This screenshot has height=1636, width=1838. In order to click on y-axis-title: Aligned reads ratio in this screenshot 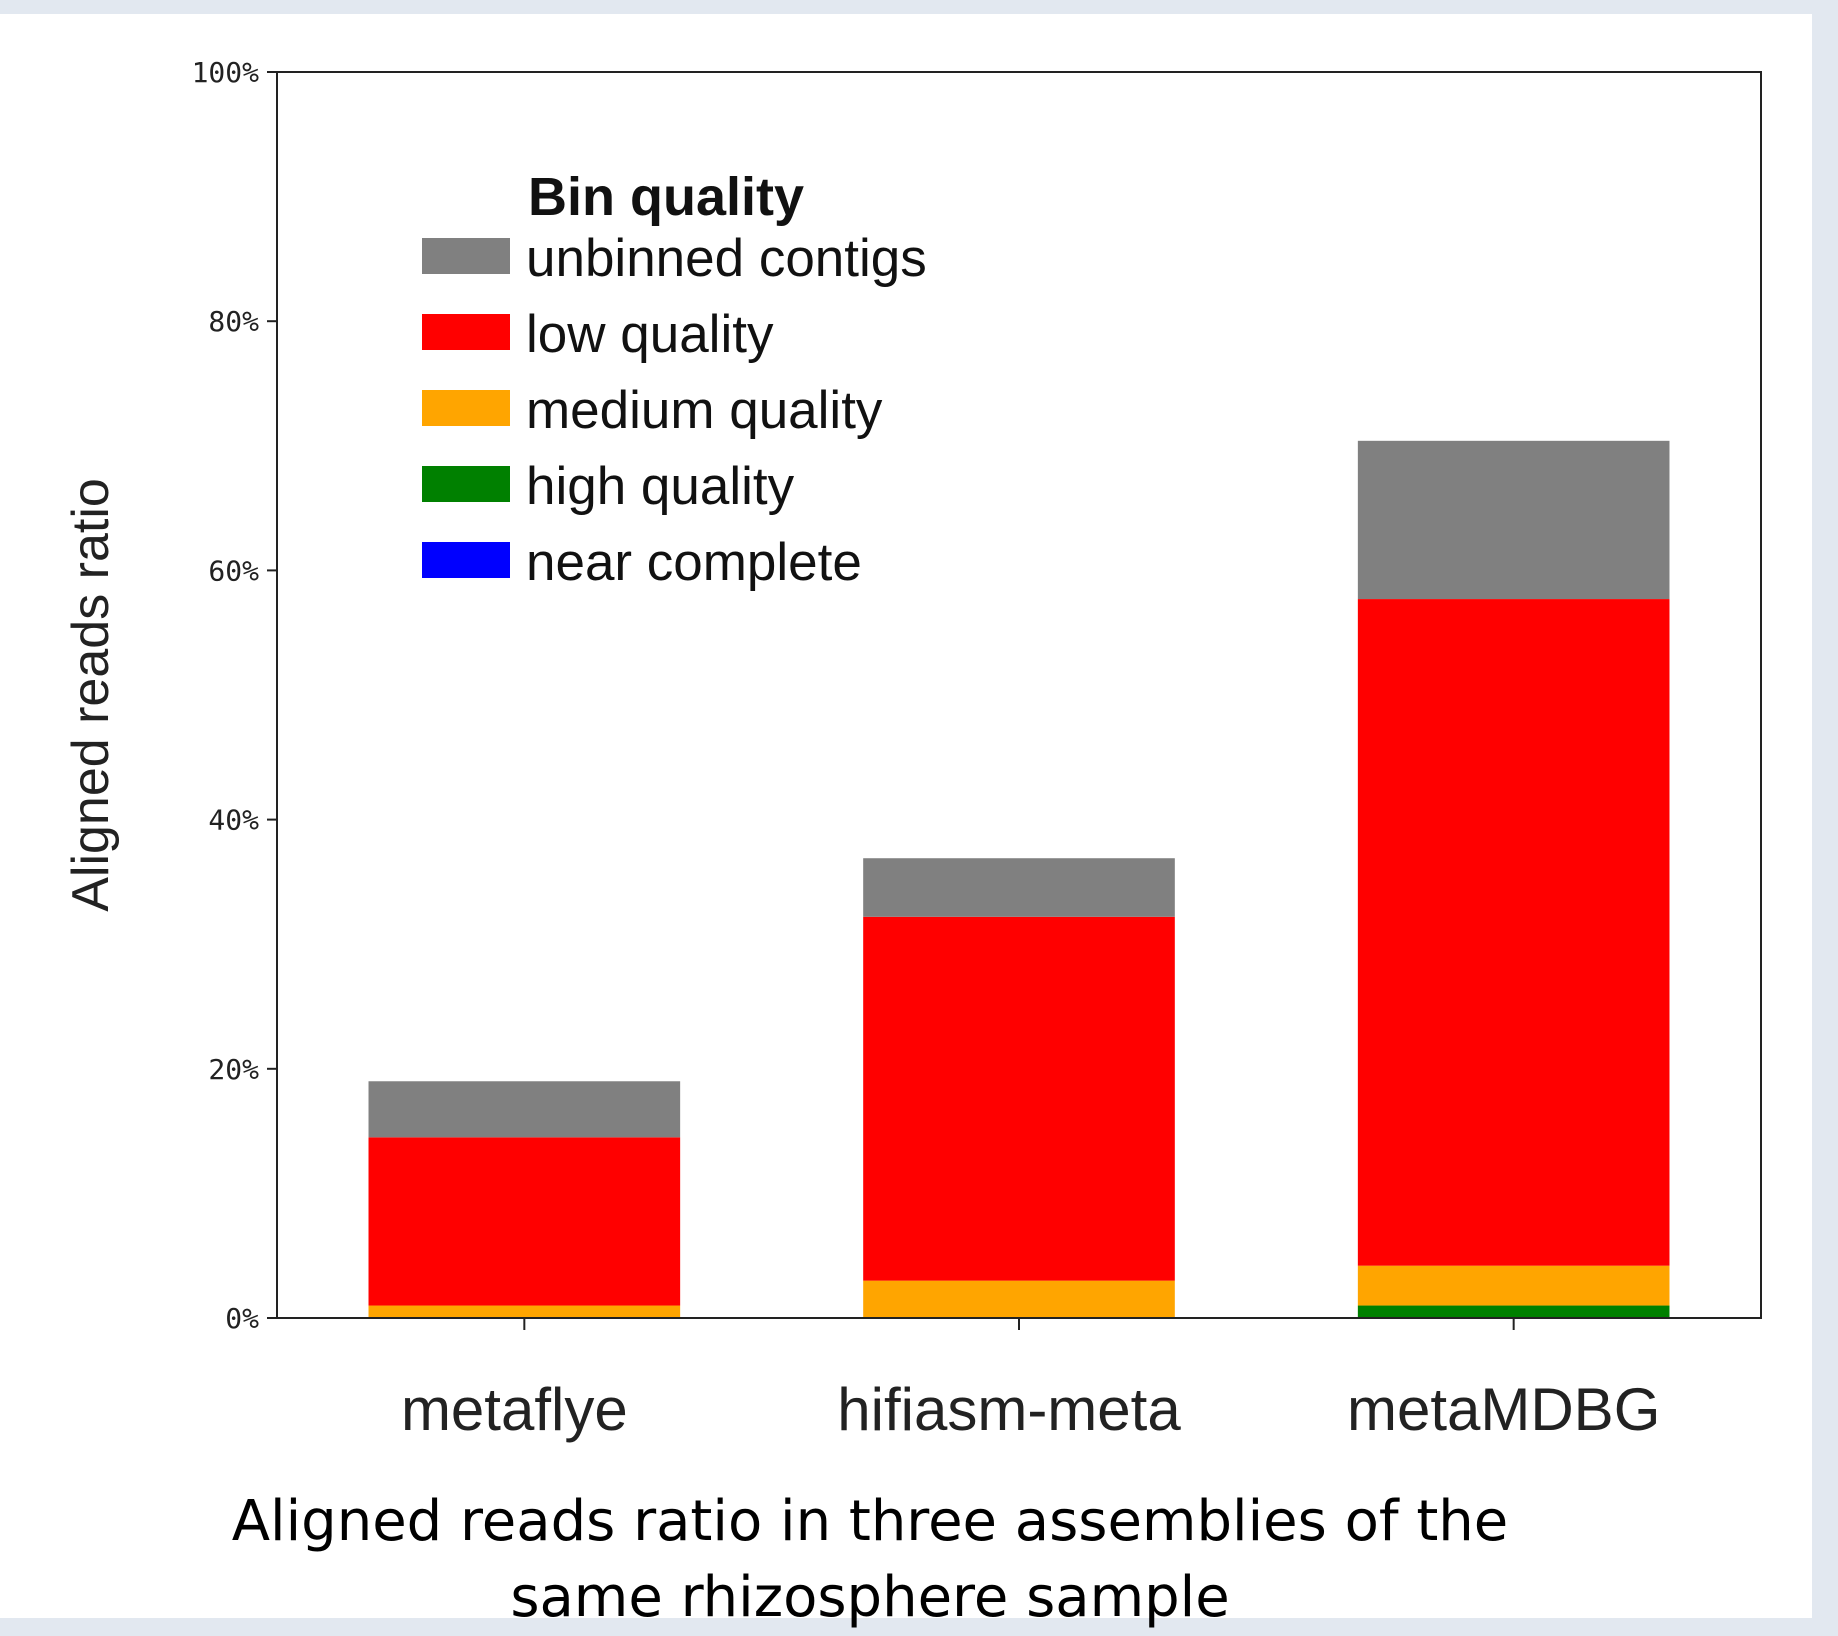, I will do `click(91, 695)`.